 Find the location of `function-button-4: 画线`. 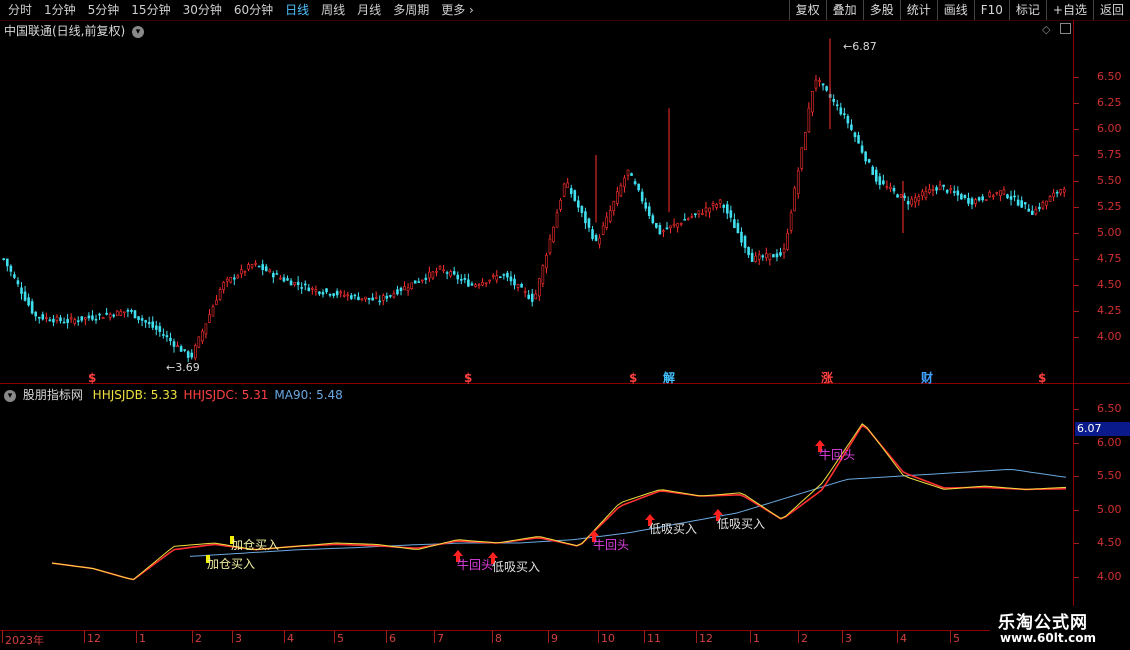

function-button-4: 画线 is located at coordinates (955, 10).